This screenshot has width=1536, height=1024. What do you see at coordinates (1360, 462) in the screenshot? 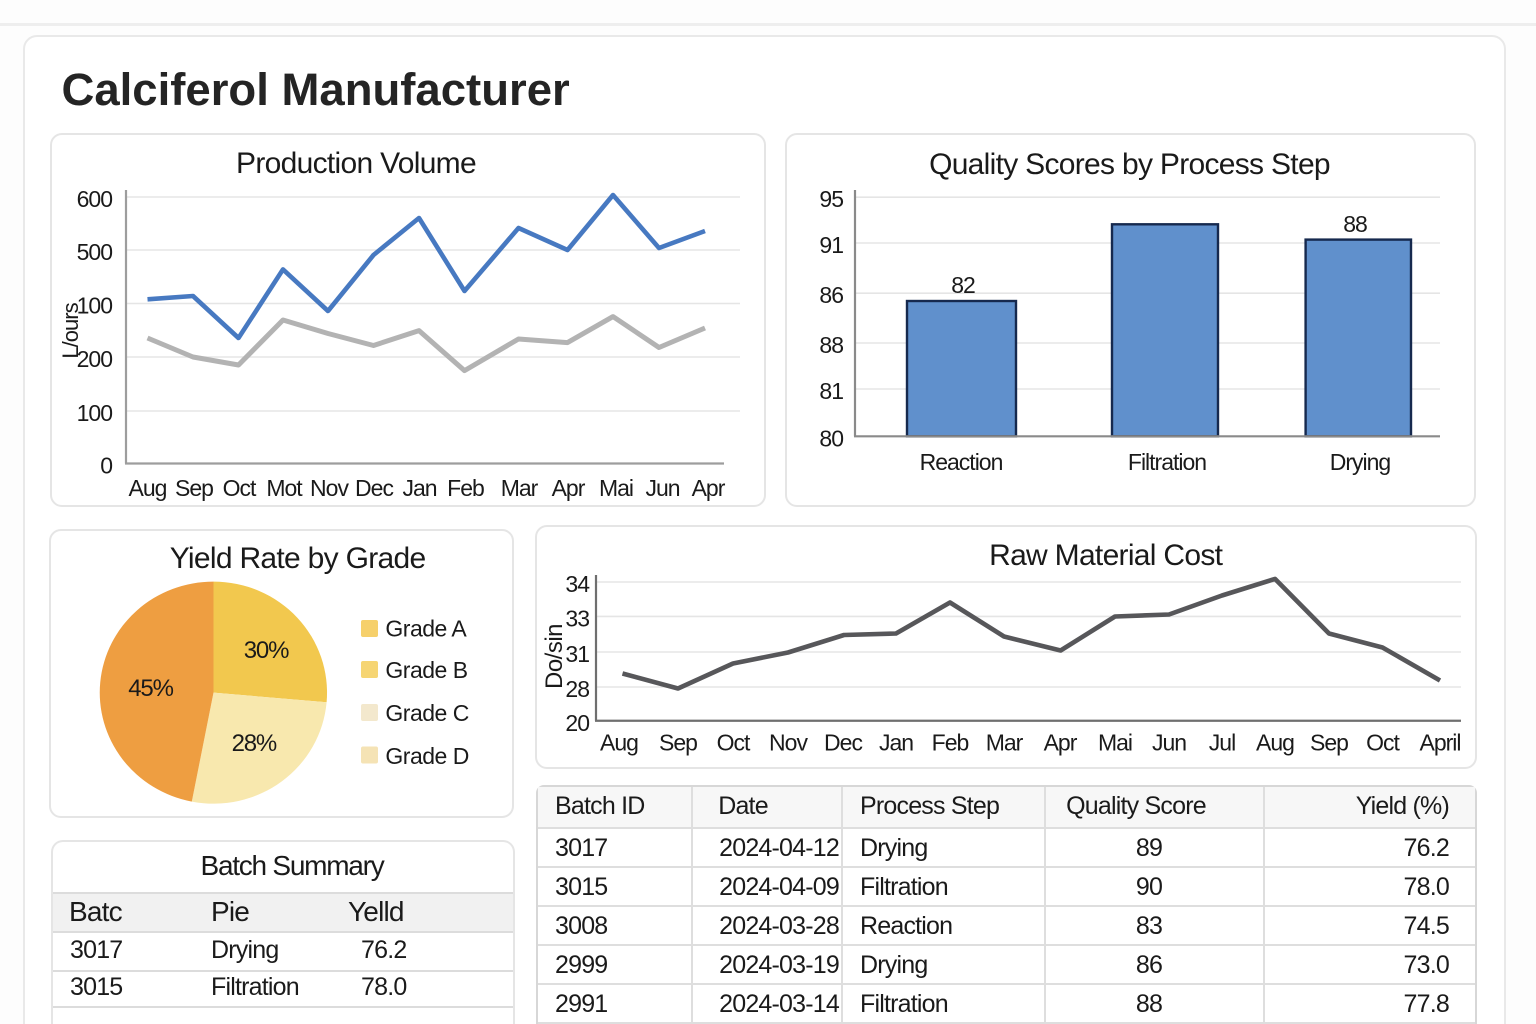
I see `svg-text: Drying` at bounding box center [1360, 462].